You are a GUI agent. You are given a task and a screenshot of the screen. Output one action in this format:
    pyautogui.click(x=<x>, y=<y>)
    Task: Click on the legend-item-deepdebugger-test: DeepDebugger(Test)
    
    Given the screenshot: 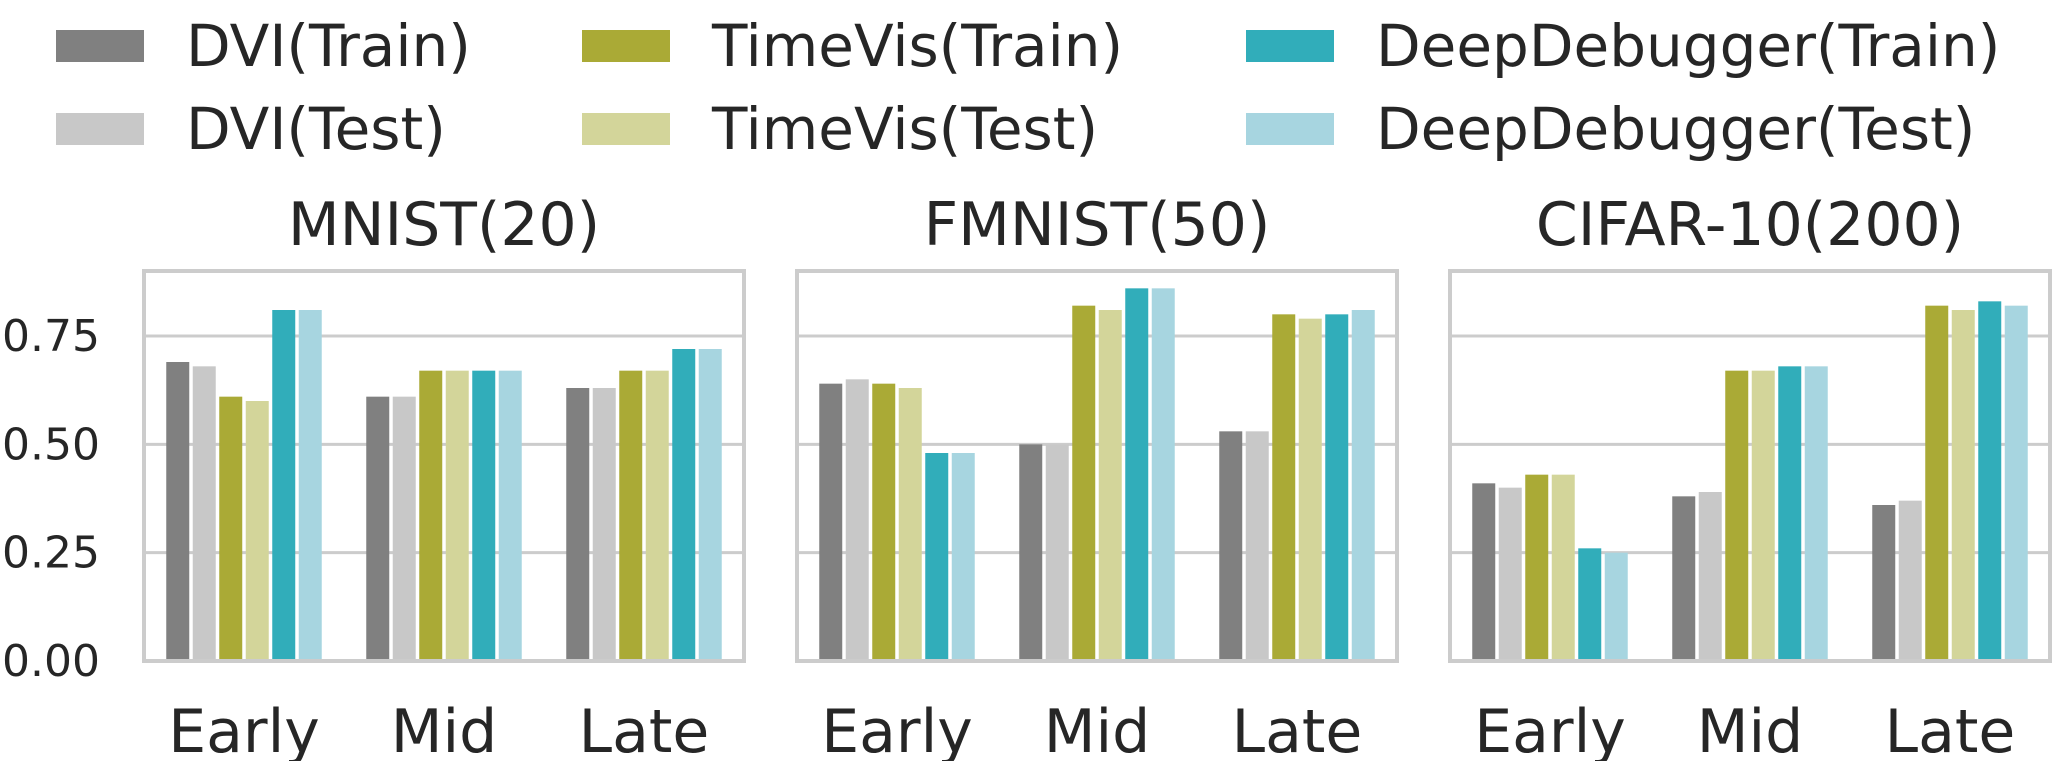 What is the action you would take?
    pyautogui.click(x=1610, y=129)
    